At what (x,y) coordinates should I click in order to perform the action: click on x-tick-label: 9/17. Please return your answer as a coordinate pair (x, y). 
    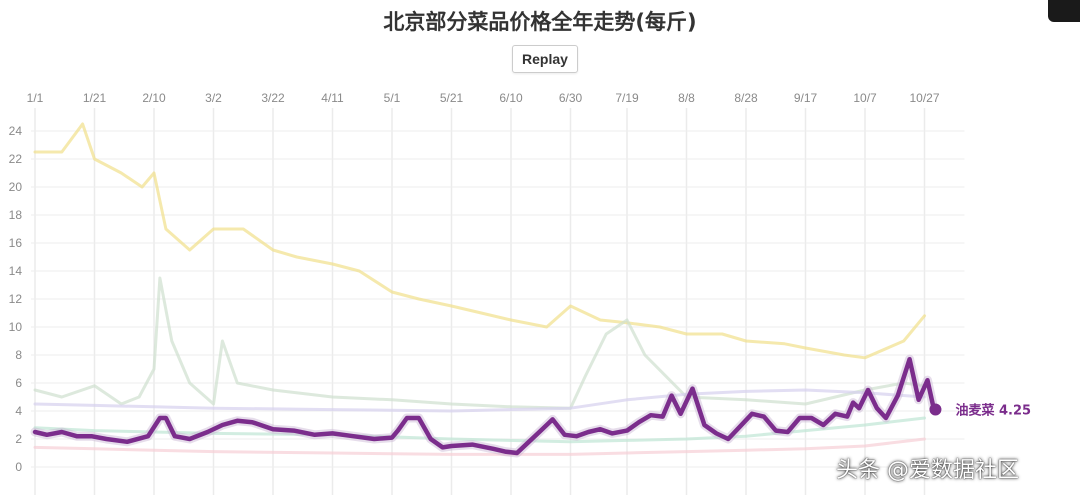
    Looking at the image, I should click on (806, 98).